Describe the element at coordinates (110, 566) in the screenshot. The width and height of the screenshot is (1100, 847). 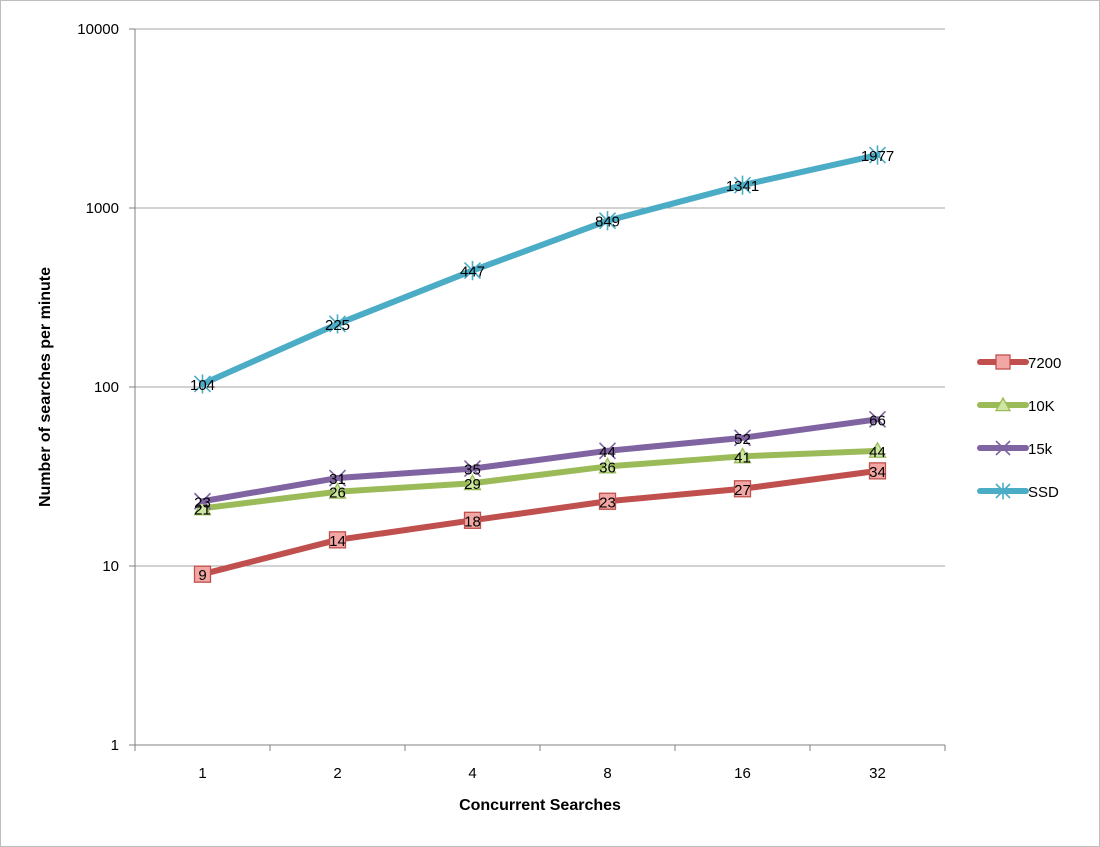
I see `y-tick-label: 10` at that location.